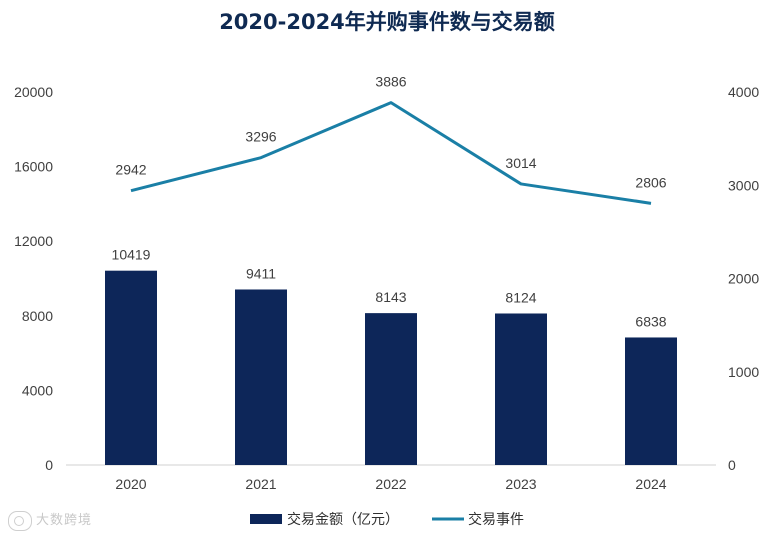 This screenshot has width=774, height=535. Describe the element at coordinates (520, 484) in the screenshot. I see `x-tick-label: 2023` at that location.